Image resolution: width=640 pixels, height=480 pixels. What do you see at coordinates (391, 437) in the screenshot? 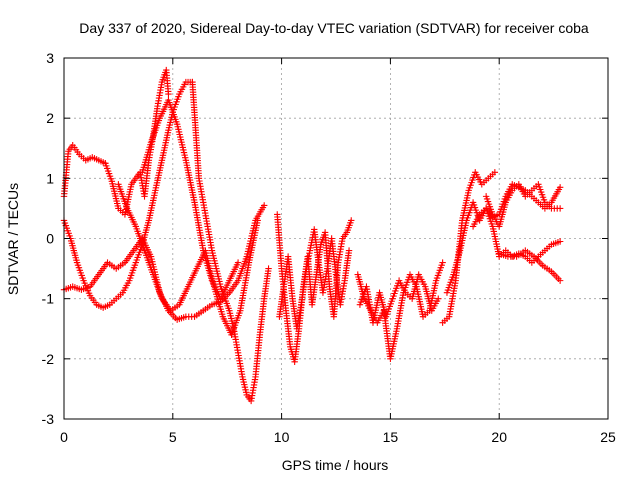
I see `x-tick-label: 15` at bounding box center [391, 437].